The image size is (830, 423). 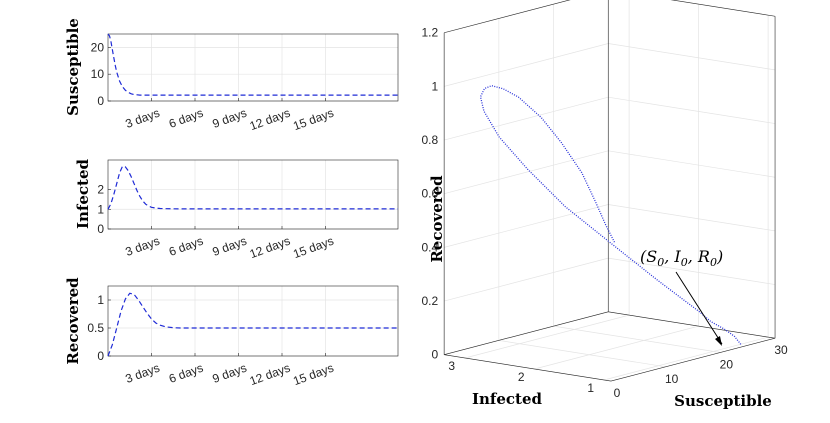 What do you see at coordinates (100, 101) in the screenshot?
I see `susceptible-ytick-label-0: 0` at bounding box center [100, 101].